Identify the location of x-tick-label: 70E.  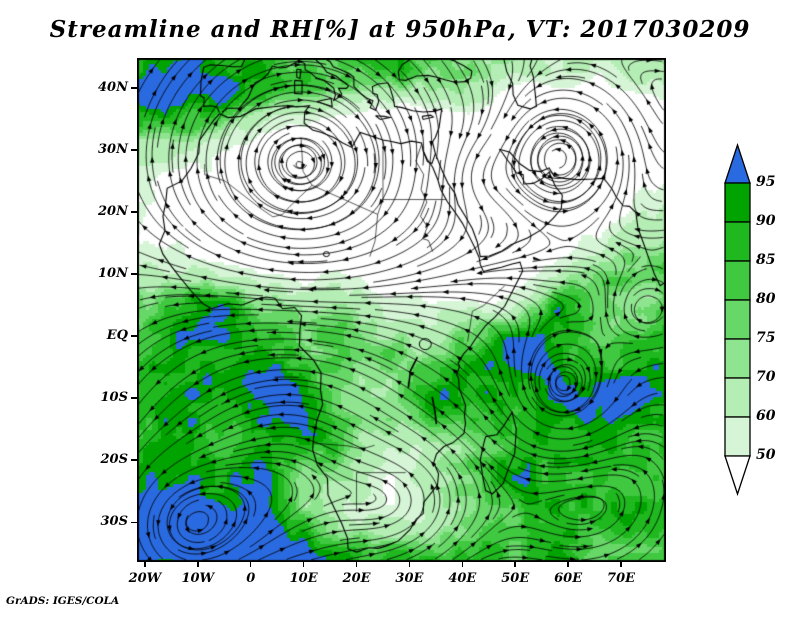
(621, 578).